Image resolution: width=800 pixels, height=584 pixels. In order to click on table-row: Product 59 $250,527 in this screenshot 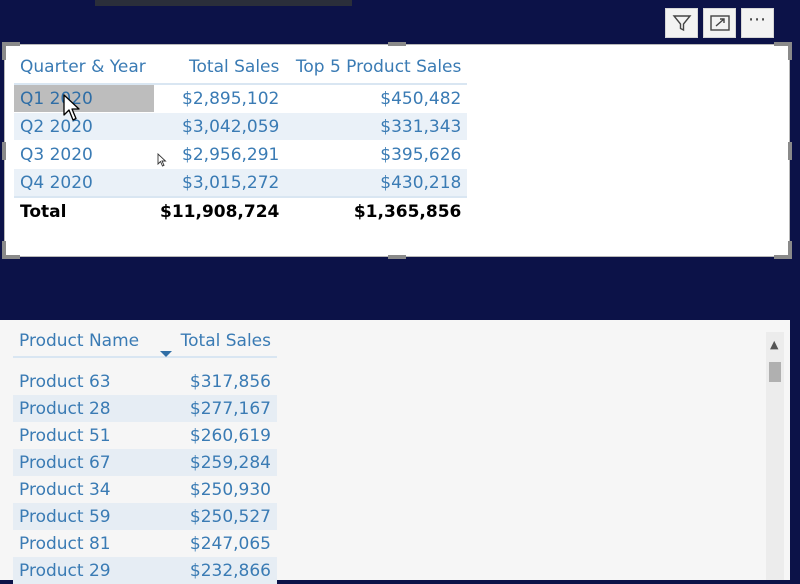, I will do `click(145, 516)`.